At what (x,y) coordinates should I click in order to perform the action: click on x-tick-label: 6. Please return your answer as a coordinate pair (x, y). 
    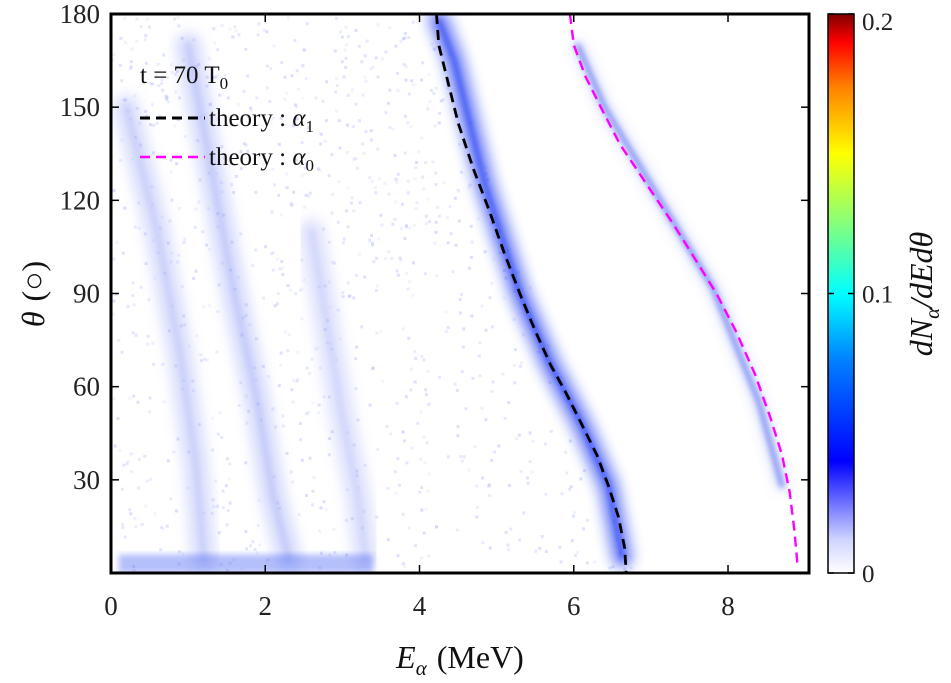
    Looking at the image, I should click on (574, 606).